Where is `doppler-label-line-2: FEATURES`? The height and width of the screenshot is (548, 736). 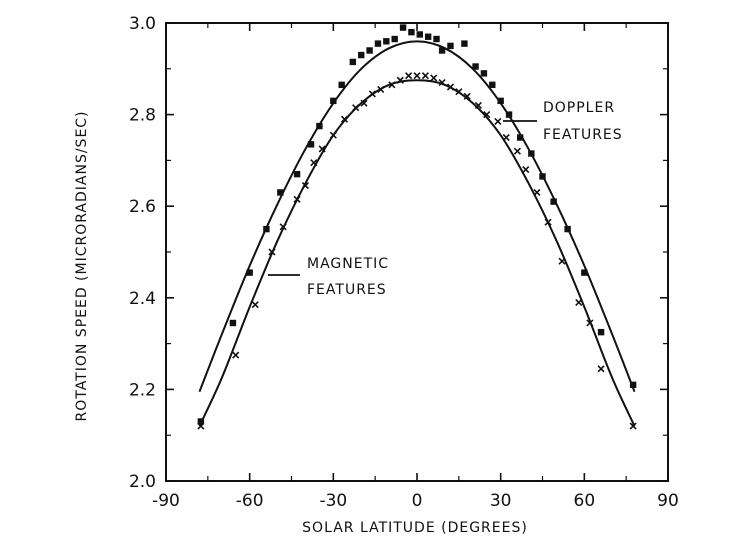
doppler-label-line-2: FEATURES is located at coordinates (583, 135).